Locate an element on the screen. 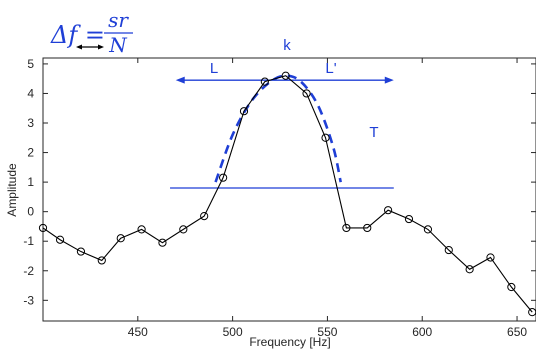 The width and height of the screenshot is (536, 353). y-axis-label: Amplitude is located at coordinates (12, 190).